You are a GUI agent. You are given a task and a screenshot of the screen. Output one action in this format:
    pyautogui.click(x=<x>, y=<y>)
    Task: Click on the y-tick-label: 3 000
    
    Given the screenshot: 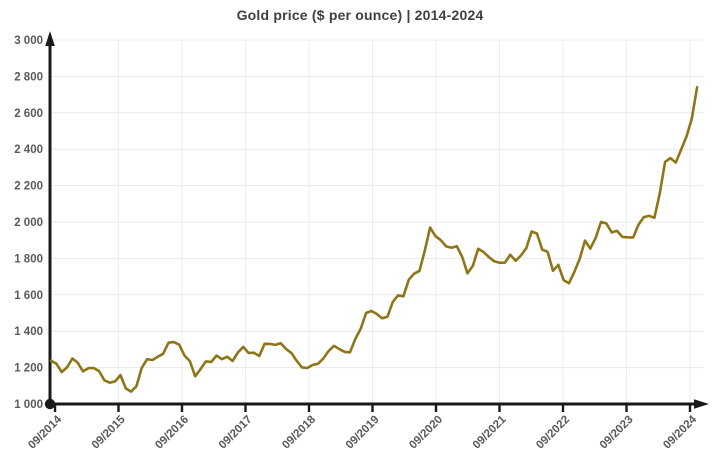 What is the action you would take?
    pyautogui.click(x=28, y=41)
    